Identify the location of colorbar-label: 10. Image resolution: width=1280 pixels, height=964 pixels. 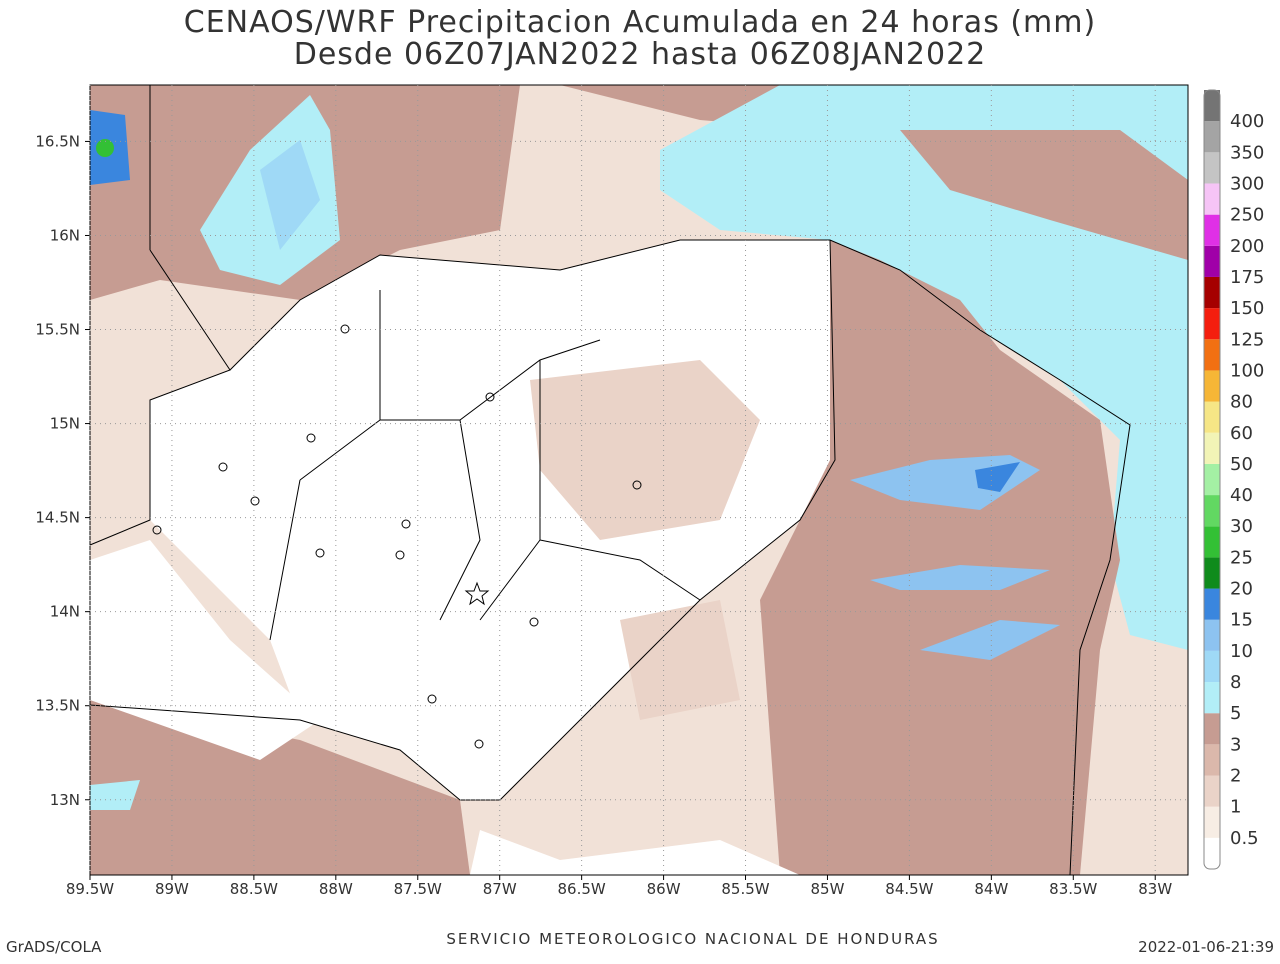
(1241, 651).